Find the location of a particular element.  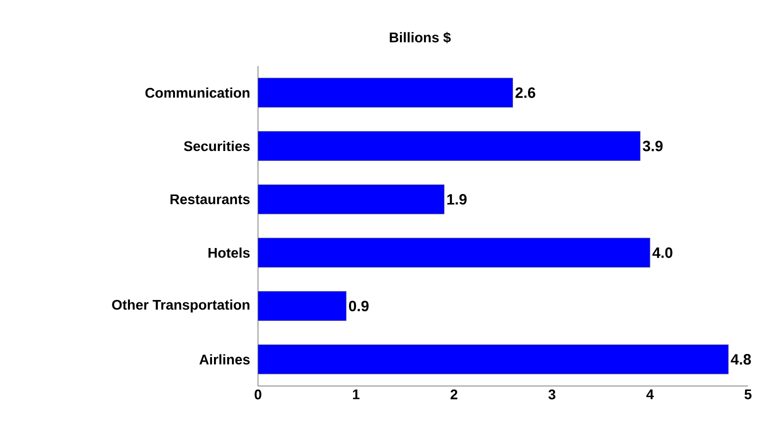

data-label: 0.9 is located at coordinates (358, 306).